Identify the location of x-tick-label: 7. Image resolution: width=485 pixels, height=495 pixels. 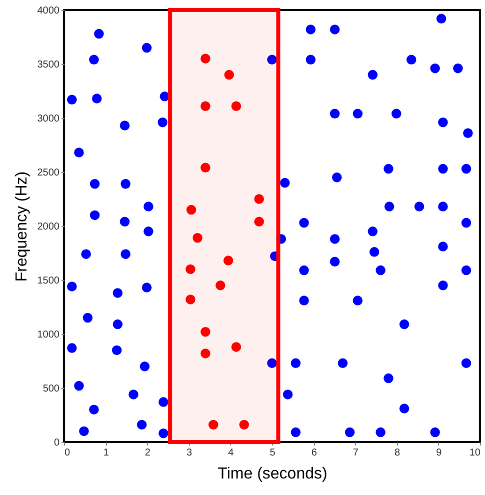
(355, 453).